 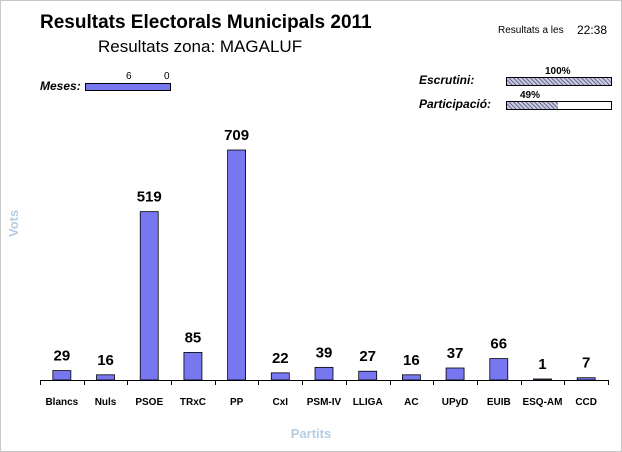 I want to click on data-label: 7, so click(x=586, y=363).